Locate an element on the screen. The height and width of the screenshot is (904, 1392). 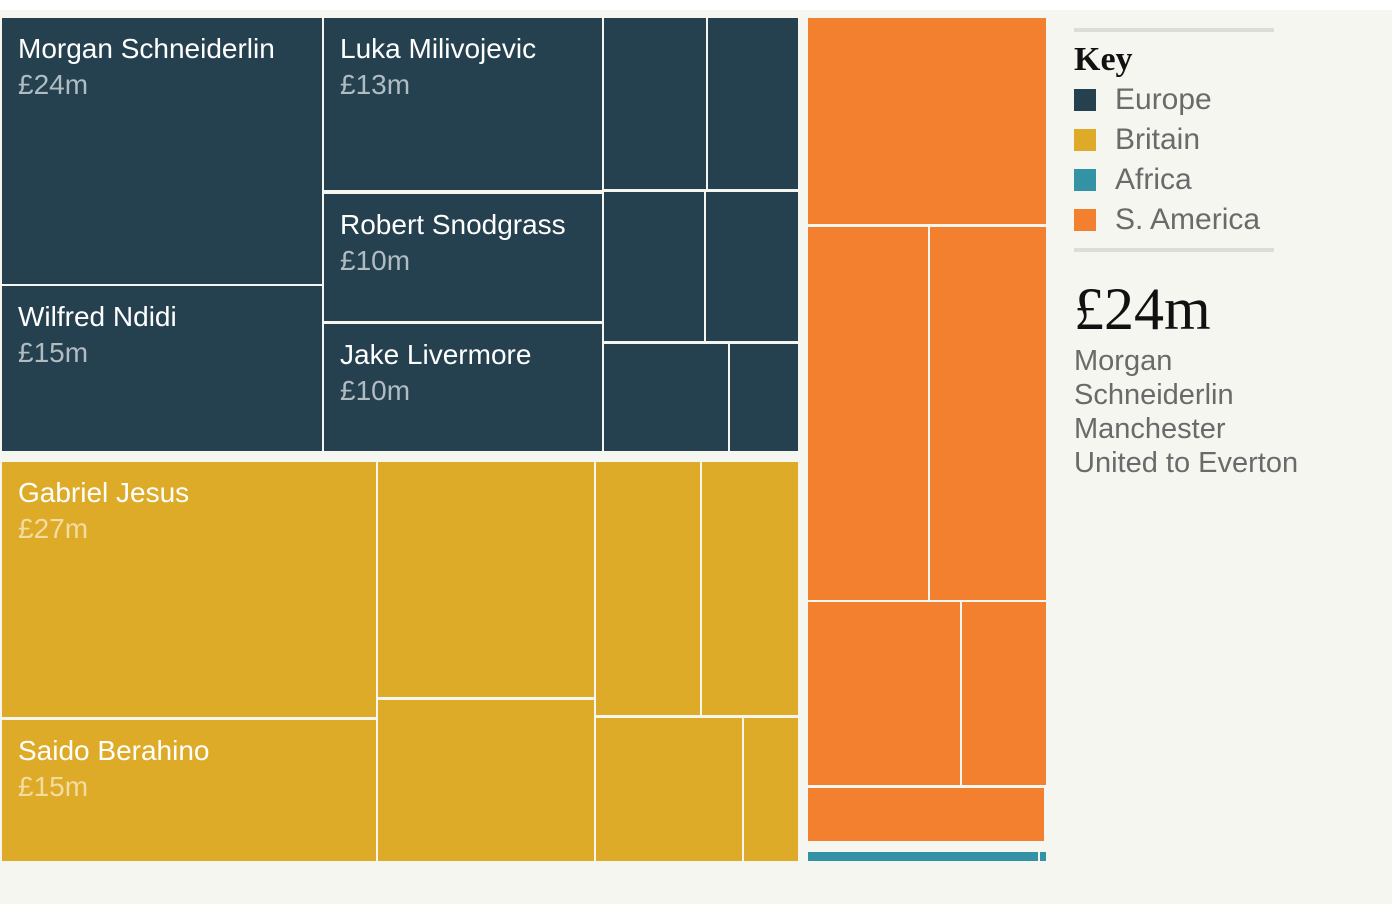
key-bottom-rule is located at coordinates (1174, 250).